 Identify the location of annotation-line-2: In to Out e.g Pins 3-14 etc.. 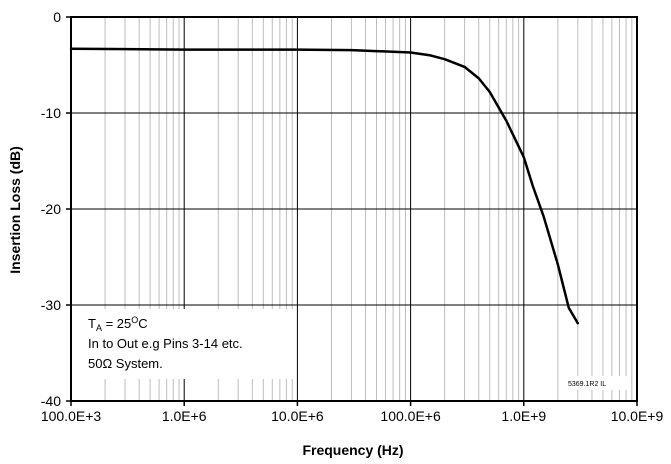
(165, 343).